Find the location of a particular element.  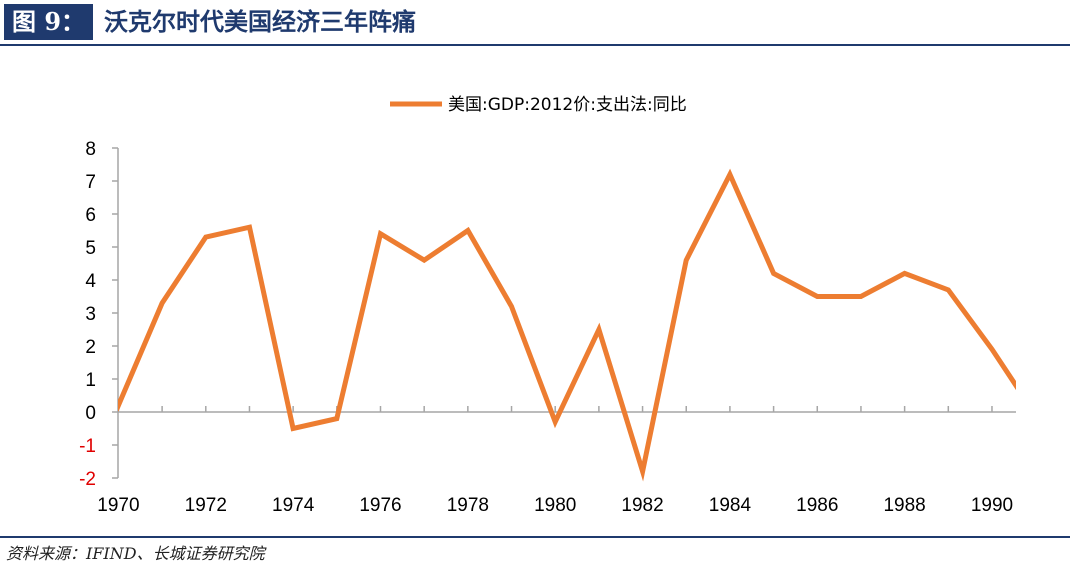

figure-title: 沃克尔时代美国经济三年阵痛 is located at coordinates (260, 21).